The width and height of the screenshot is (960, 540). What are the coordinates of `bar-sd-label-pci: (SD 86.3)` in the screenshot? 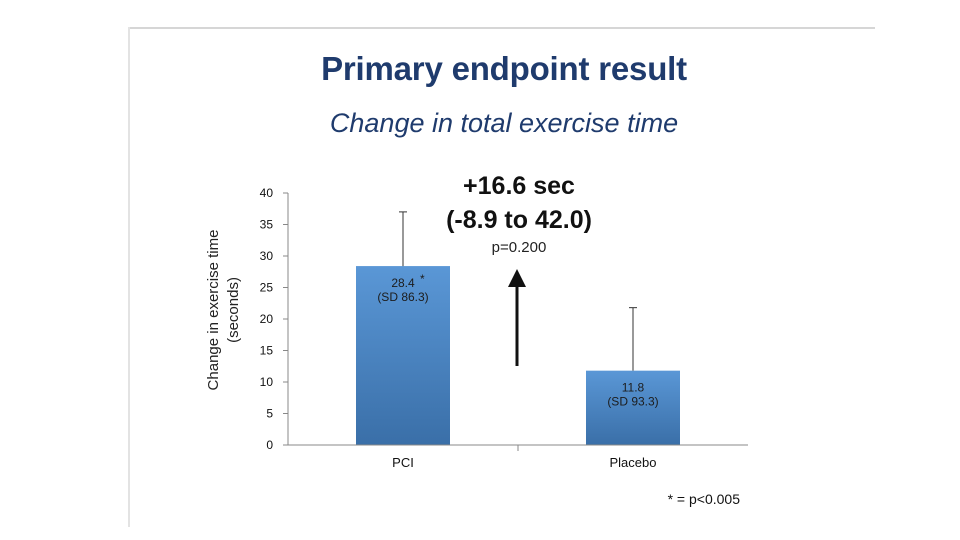 It's located at (402, 297).